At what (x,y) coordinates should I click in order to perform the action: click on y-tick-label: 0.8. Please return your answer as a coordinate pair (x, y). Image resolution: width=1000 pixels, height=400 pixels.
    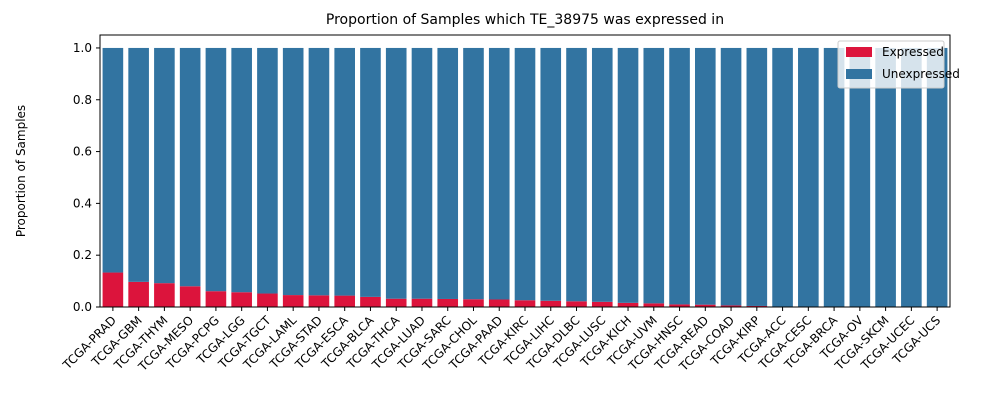
    Looking at the image, I should click on (82, 100).